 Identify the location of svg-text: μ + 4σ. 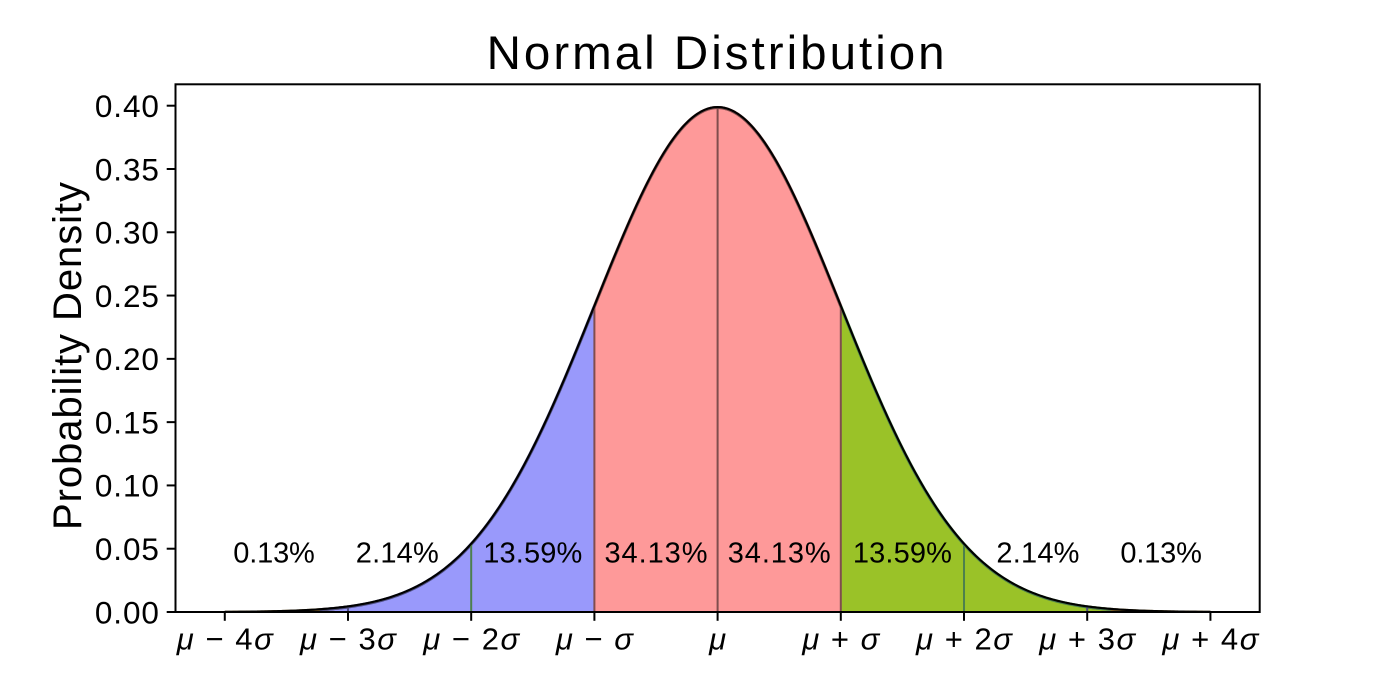
(1210, 639).